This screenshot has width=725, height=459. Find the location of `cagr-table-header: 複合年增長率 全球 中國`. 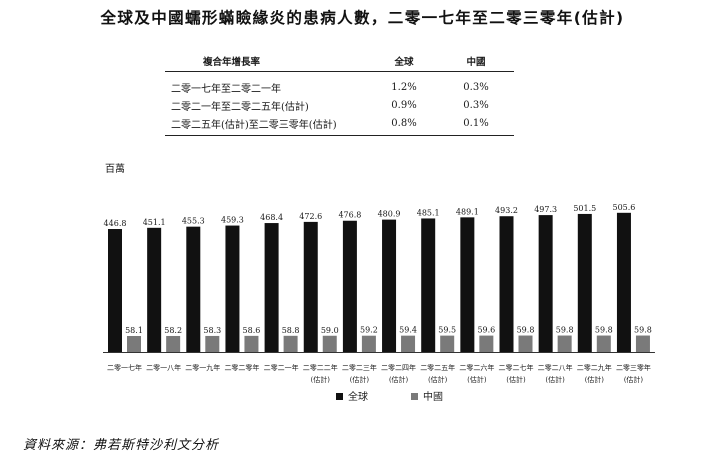

cagr-table-header: 複合年增長率 全球 中國 is located at coordinates (339, 61).